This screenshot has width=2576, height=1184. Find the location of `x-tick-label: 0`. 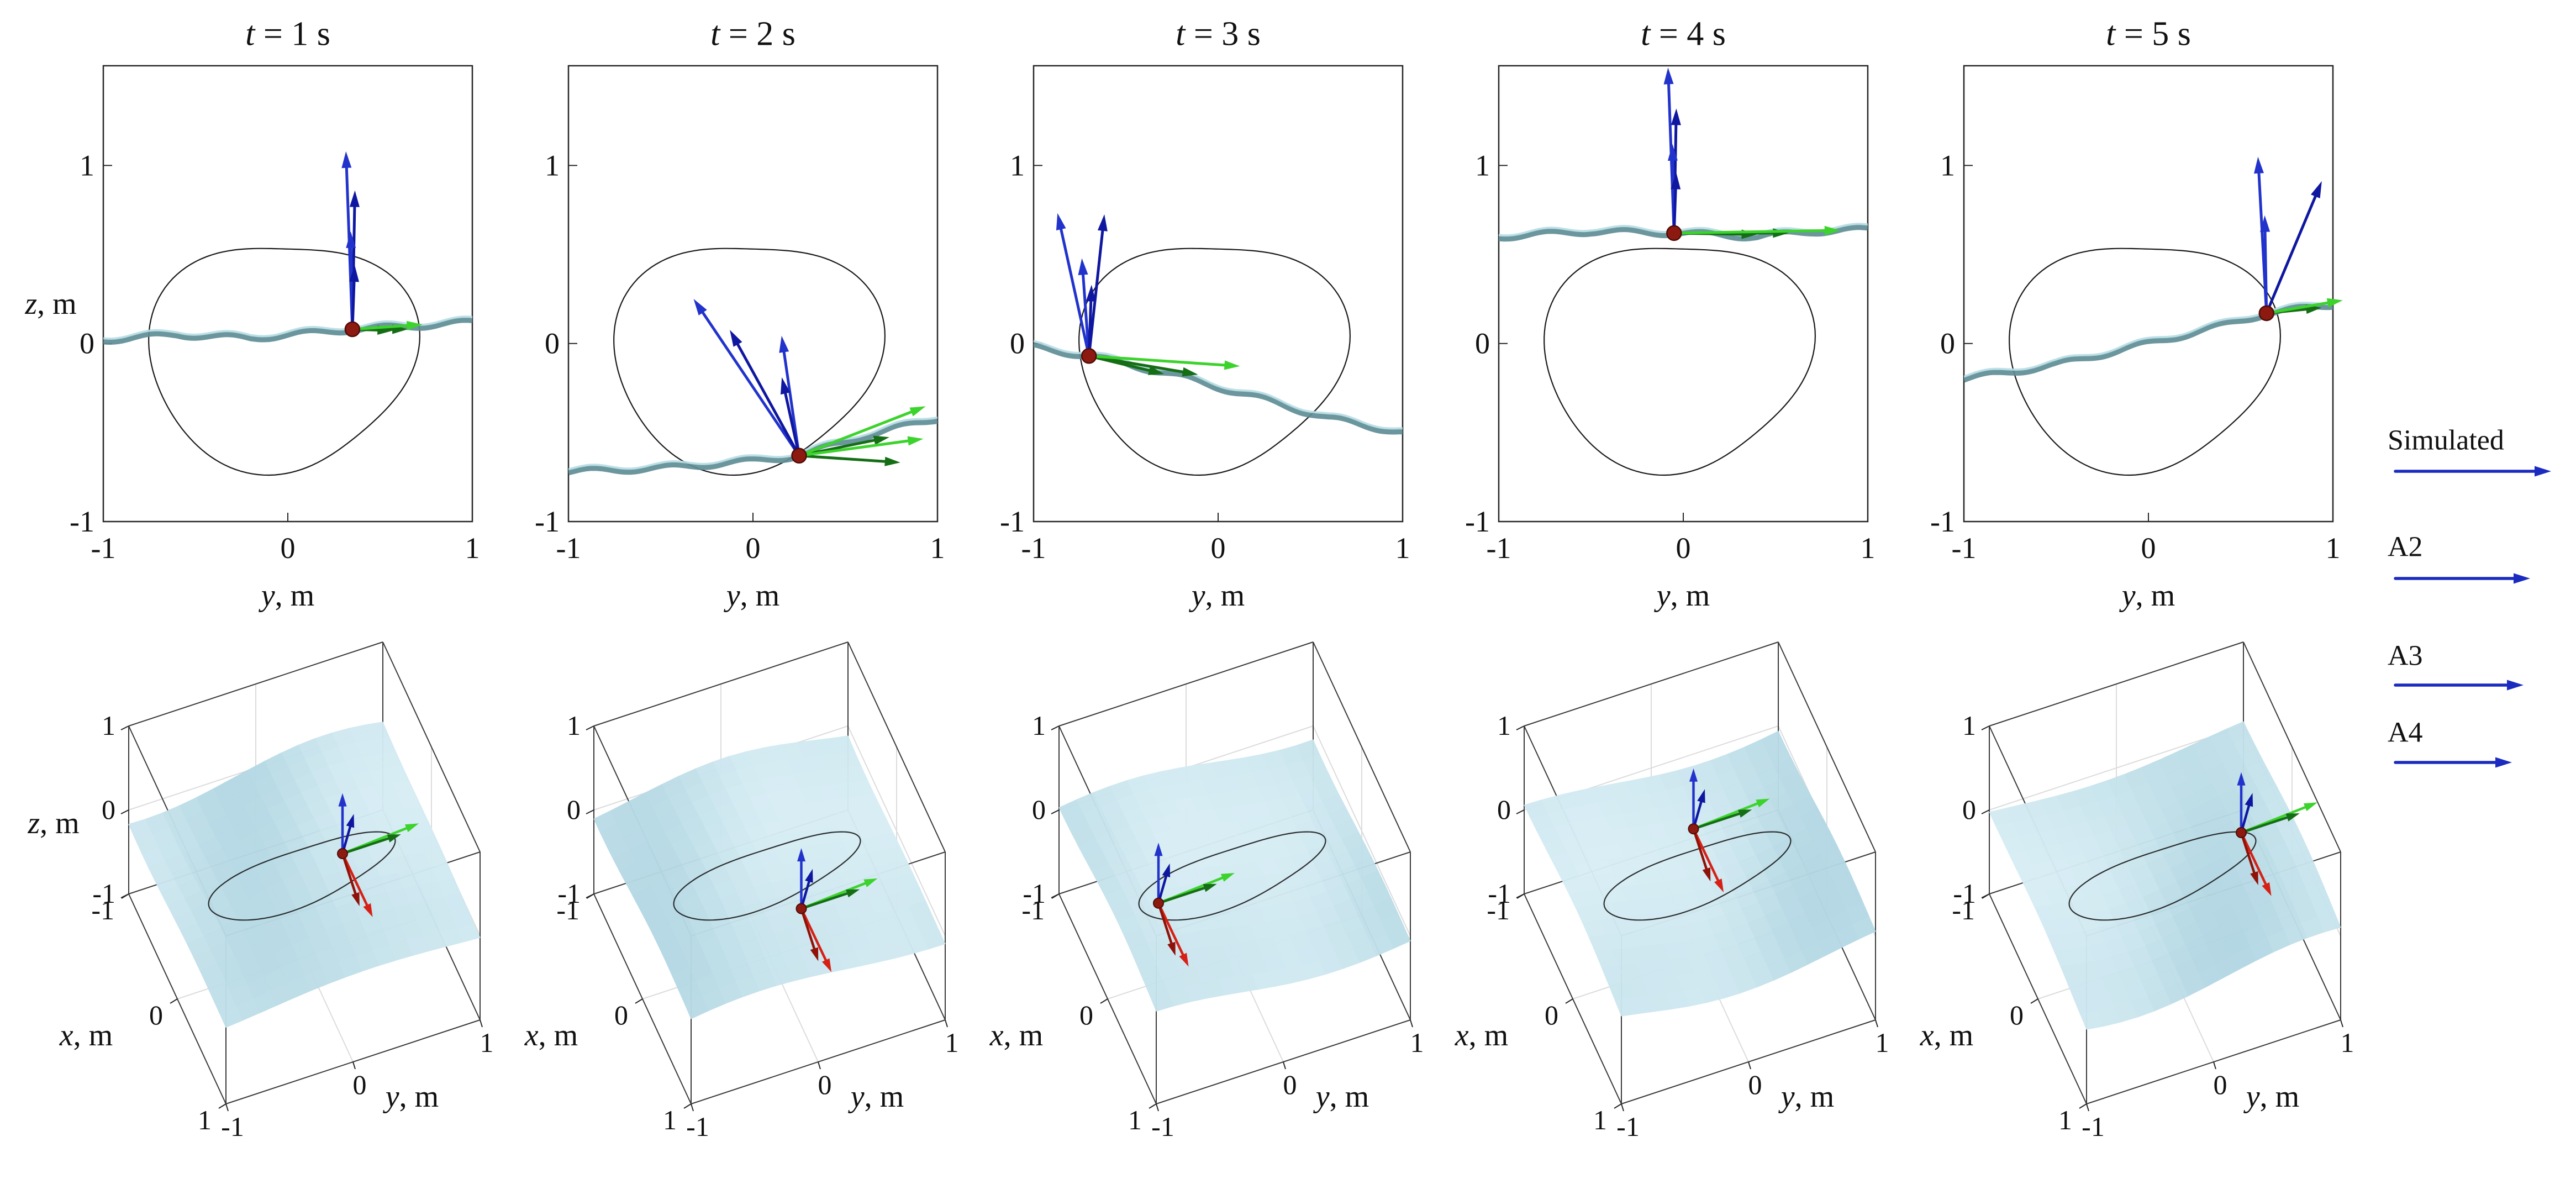

x-tick-label: 0 is located at coordinates (2148, 548).